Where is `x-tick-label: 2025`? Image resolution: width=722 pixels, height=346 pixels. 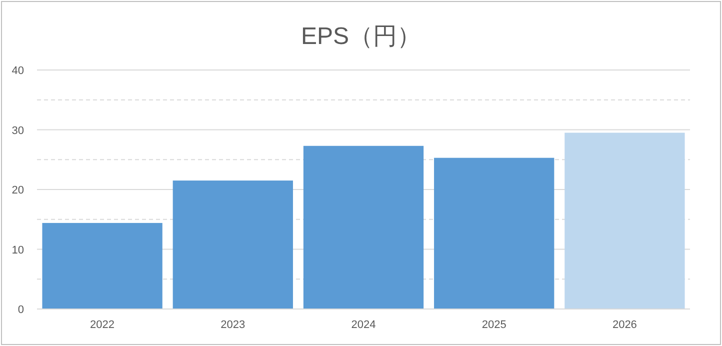
x-tick-label: 2025 is located at coordinates (494, 325).